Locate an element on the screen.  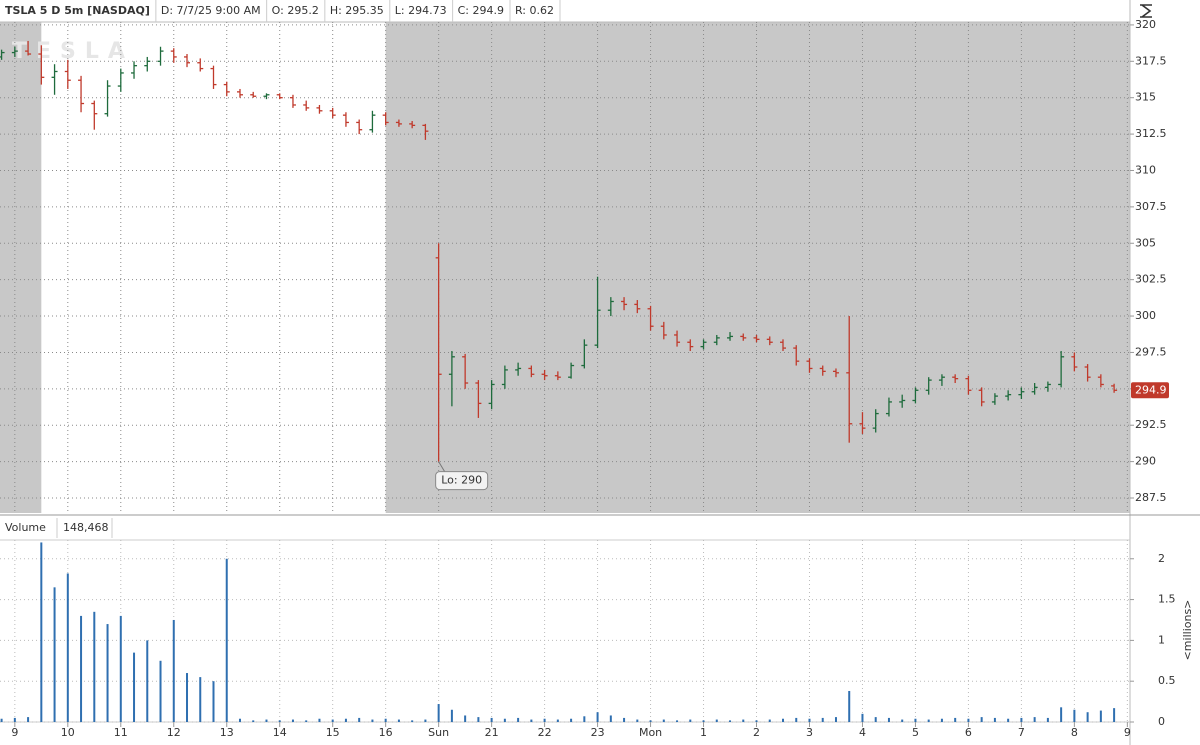
header-cell: TSLA 5 D 5m [NASDAQ] is located at coordinates (77, 10).